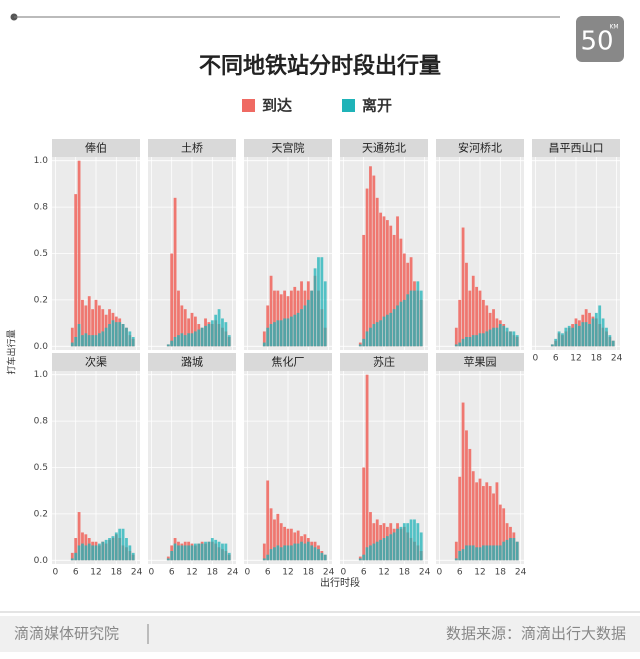  What do you see at coordinates (41, 422) in the screenshot?
I see `y-tick-label: 0.8` at bounding box center [41, 422].